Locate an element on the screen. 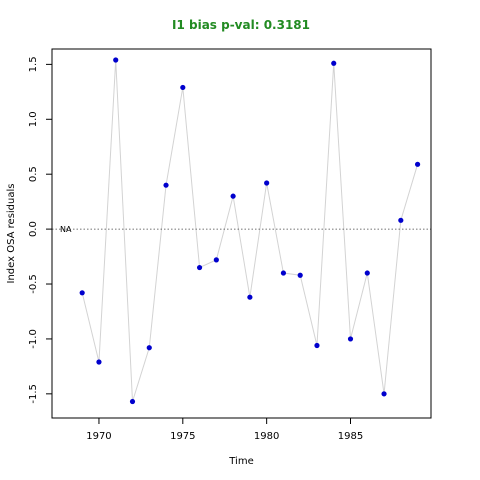  x-tick-label: 1975 is located at coordinates (182, 436).